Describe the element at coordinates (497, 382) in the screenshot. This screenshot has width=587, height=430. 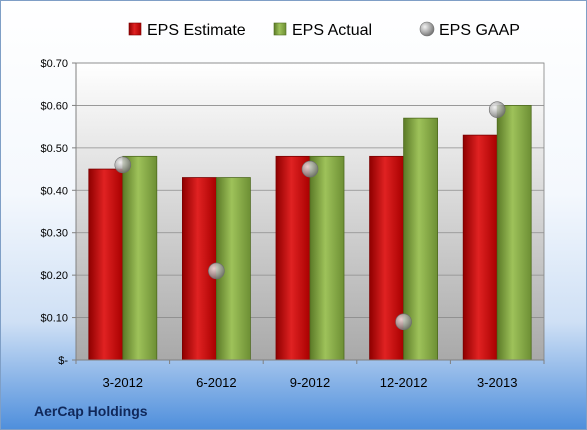
I see `x-tick-label: 3-2013` at that location.